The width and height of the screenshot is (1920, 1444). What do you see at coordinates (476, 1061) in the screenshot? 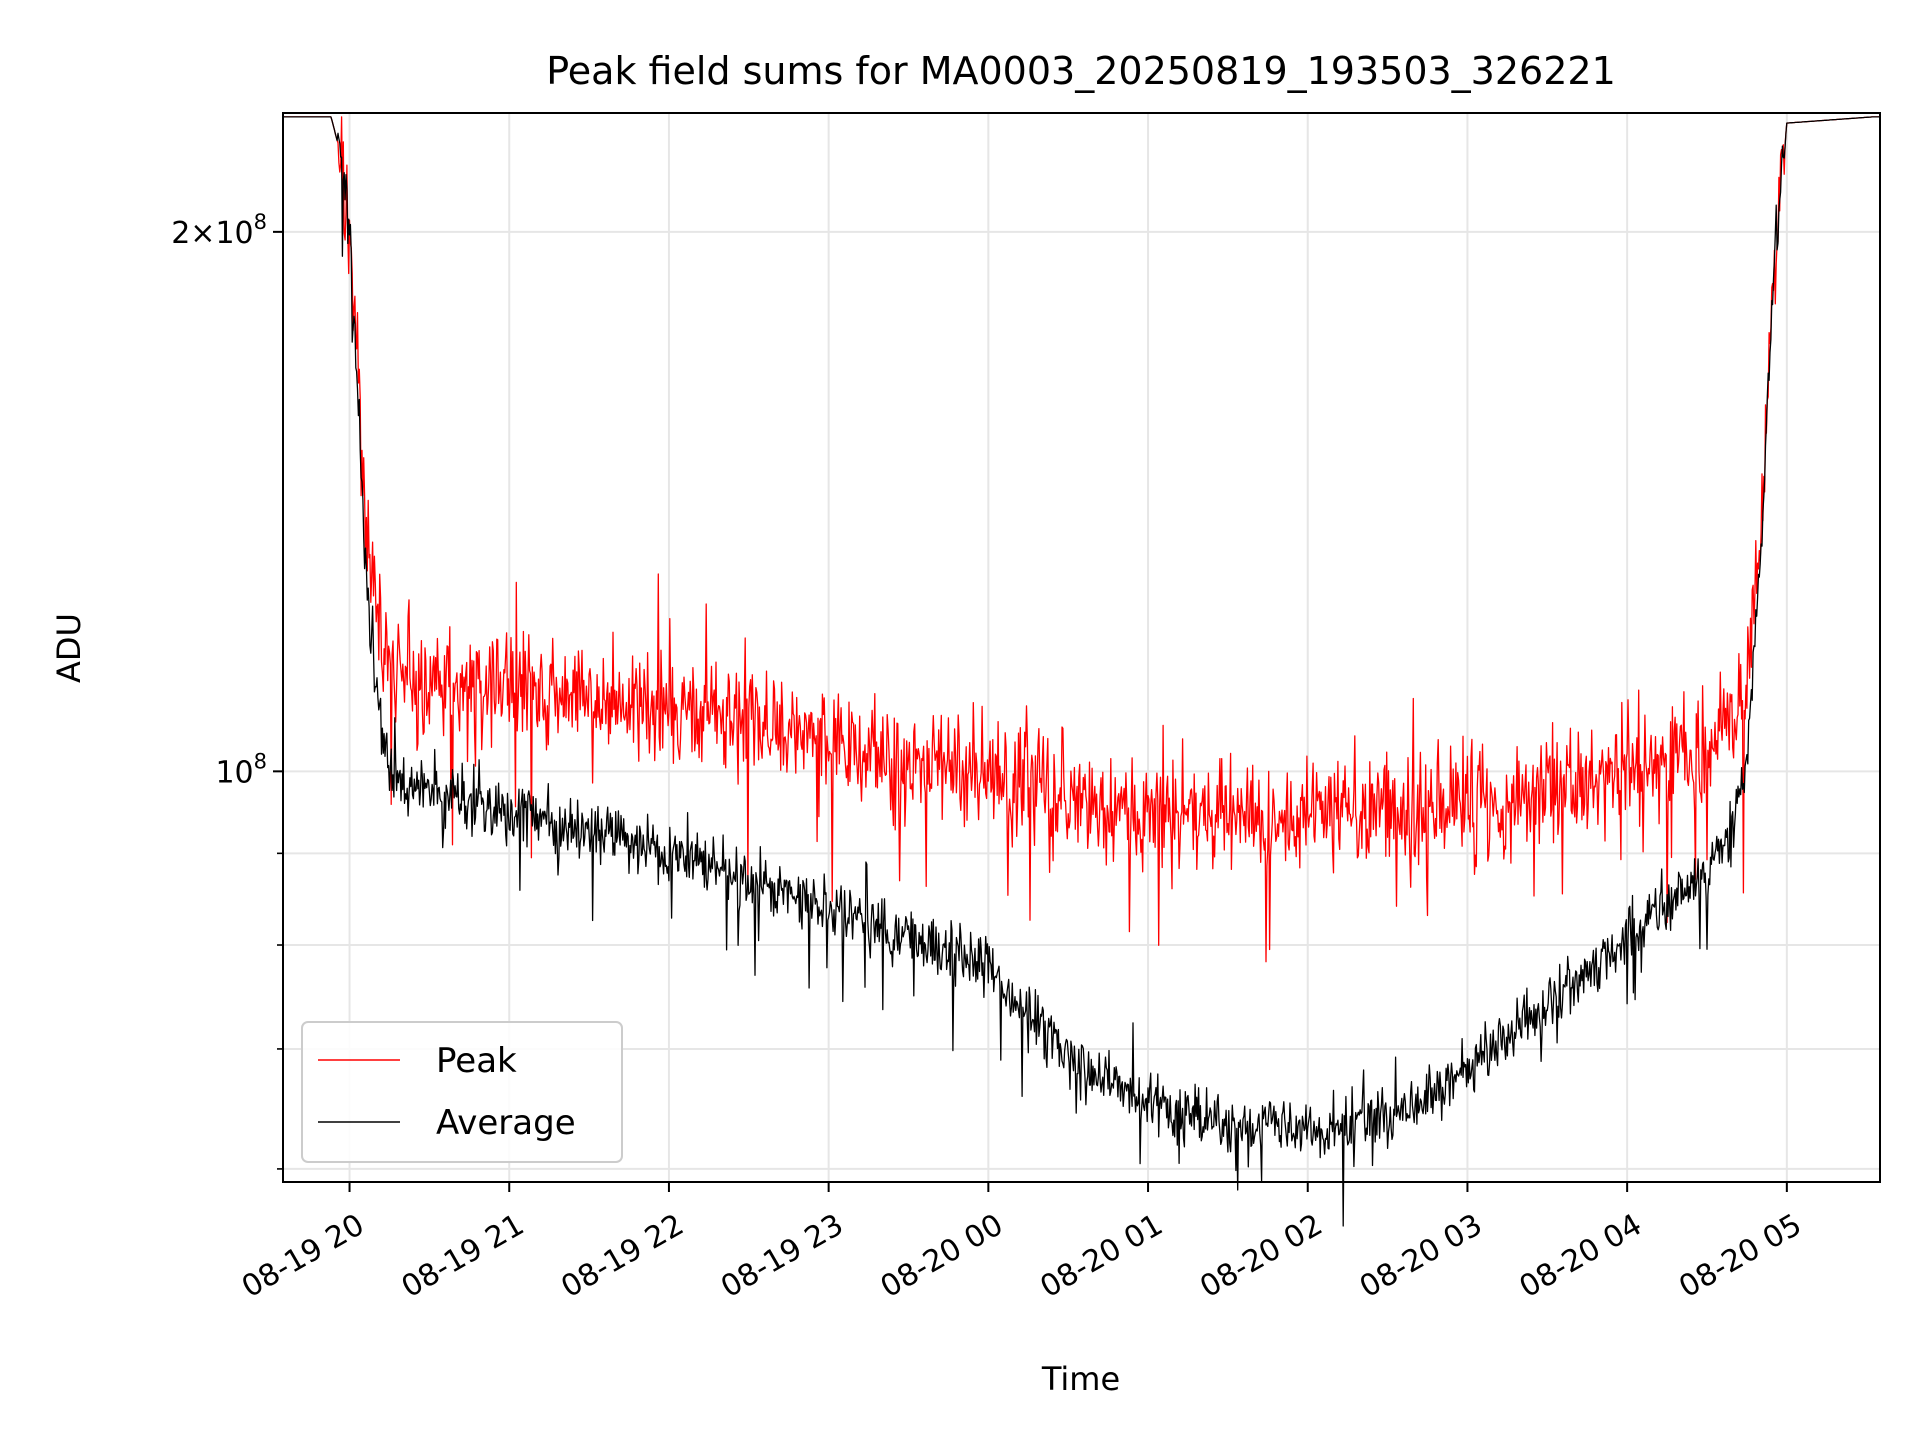
I see `legend-label-peak: Peak` at bounding box center [476, 1061].